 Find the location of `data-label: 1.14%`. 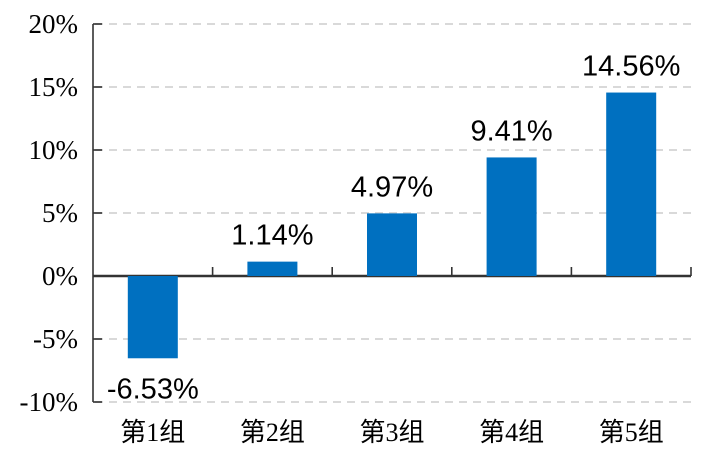

data-label: 1.14% is located at coordinates (272, 236).